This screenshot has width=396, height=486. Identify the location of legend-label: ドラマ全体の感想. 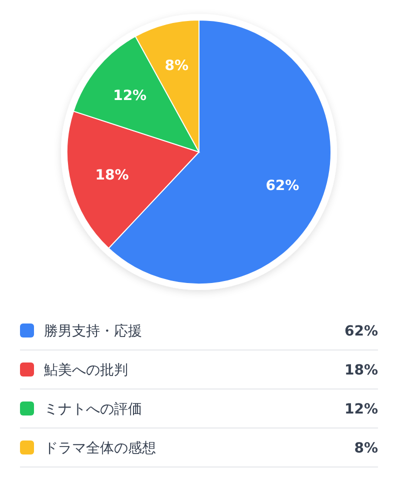
(100, 448).